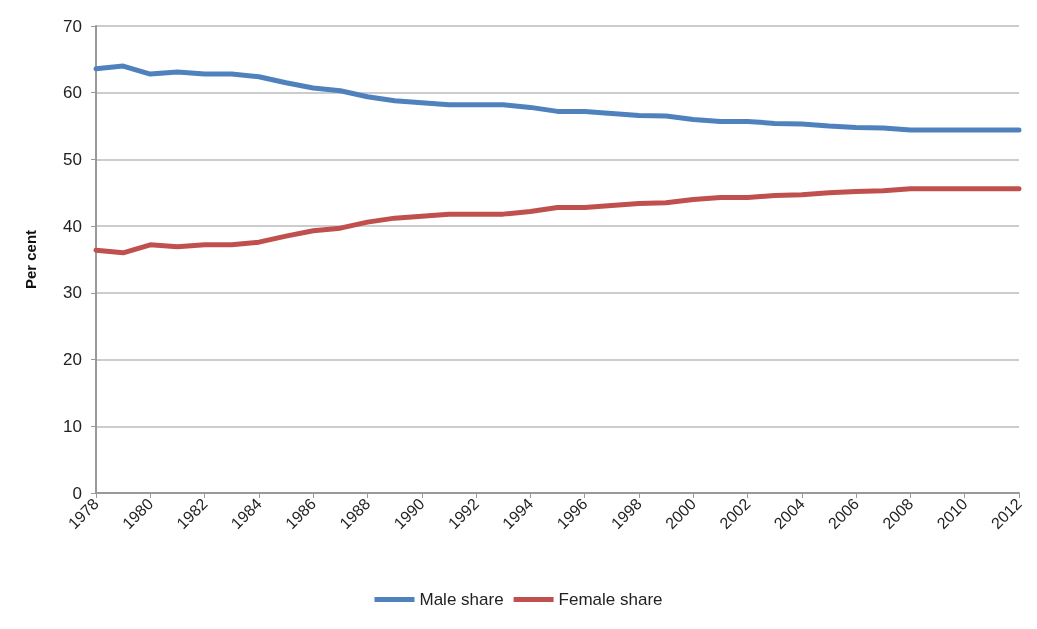 The height and width of the screenshot is (629, 1037). Describe the element at coordinates (77, 493) in the screenshot. I see `y-tick-label: 0` at that location.